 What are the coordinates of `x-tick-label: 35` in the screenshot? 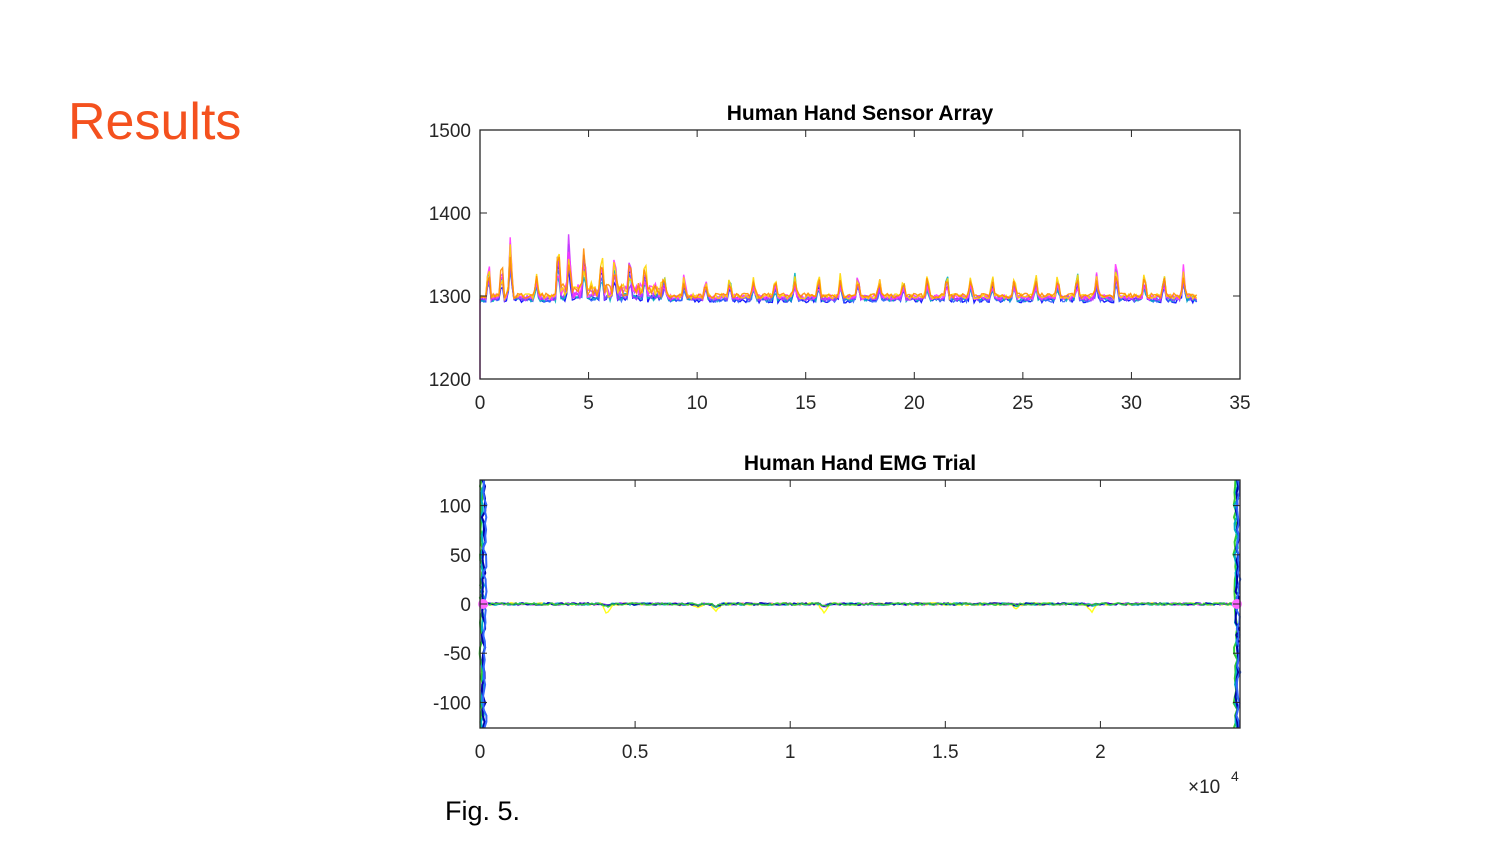 It's located at (1239, 403).